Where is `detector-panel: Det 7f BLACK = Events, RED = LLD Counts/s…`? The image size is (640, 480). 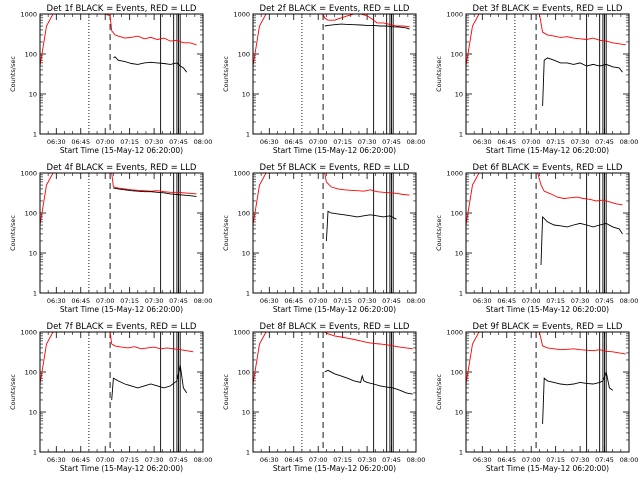
detector-panel: Det 7f BLACK = Events, RED = LLD Counts/s… is located at coordinates (110, 397).